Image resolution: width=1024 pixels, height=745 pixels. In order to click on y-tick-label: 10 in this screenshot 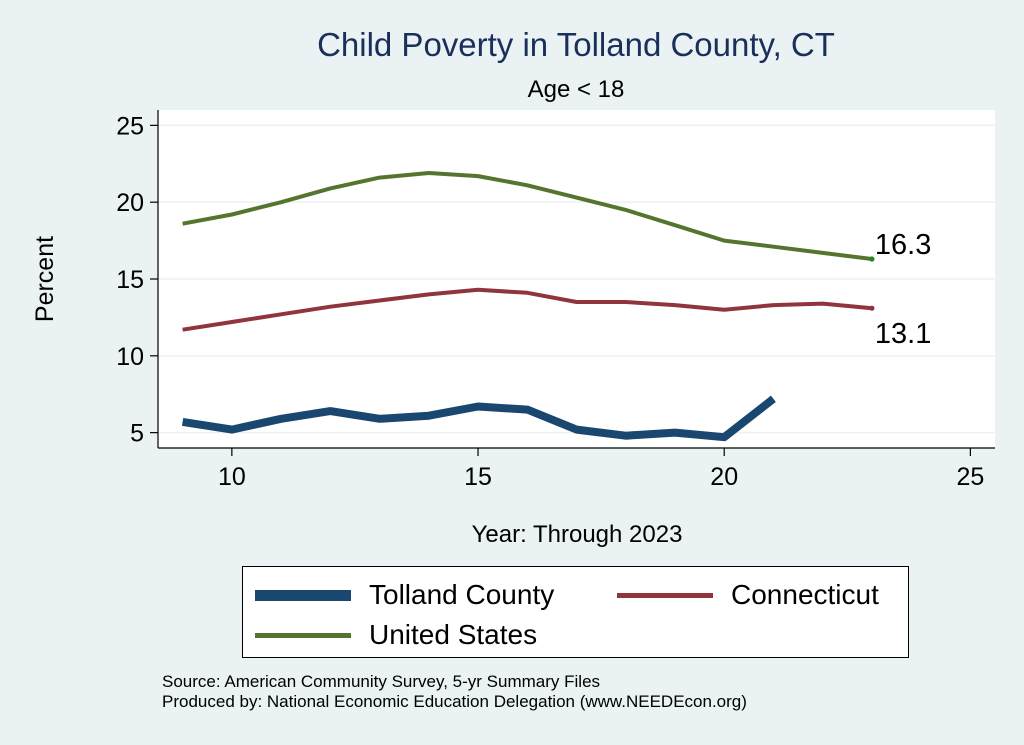, I will do `click(130, 357)`.